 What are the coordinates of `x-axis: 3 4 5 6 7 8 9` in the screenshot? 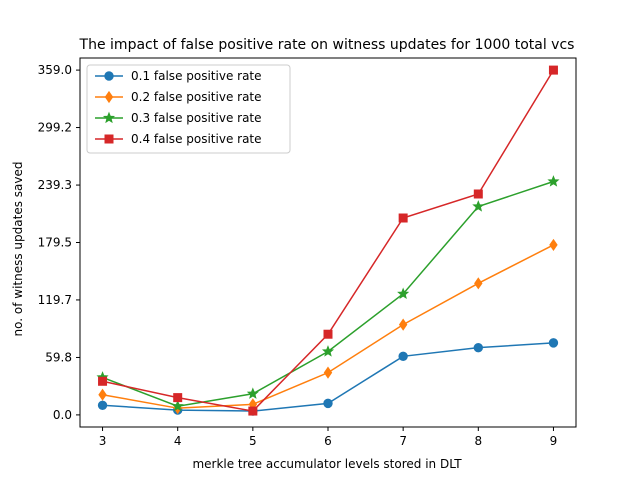 It's located at (328, 437).